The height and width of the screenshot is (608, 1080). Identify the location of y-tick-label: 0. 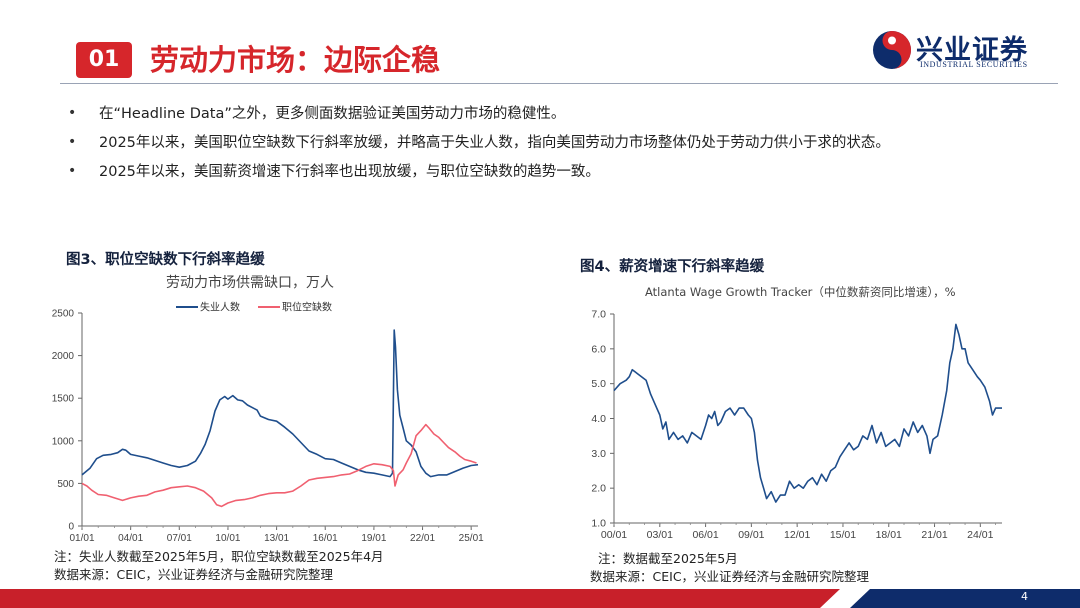
(71, 527).